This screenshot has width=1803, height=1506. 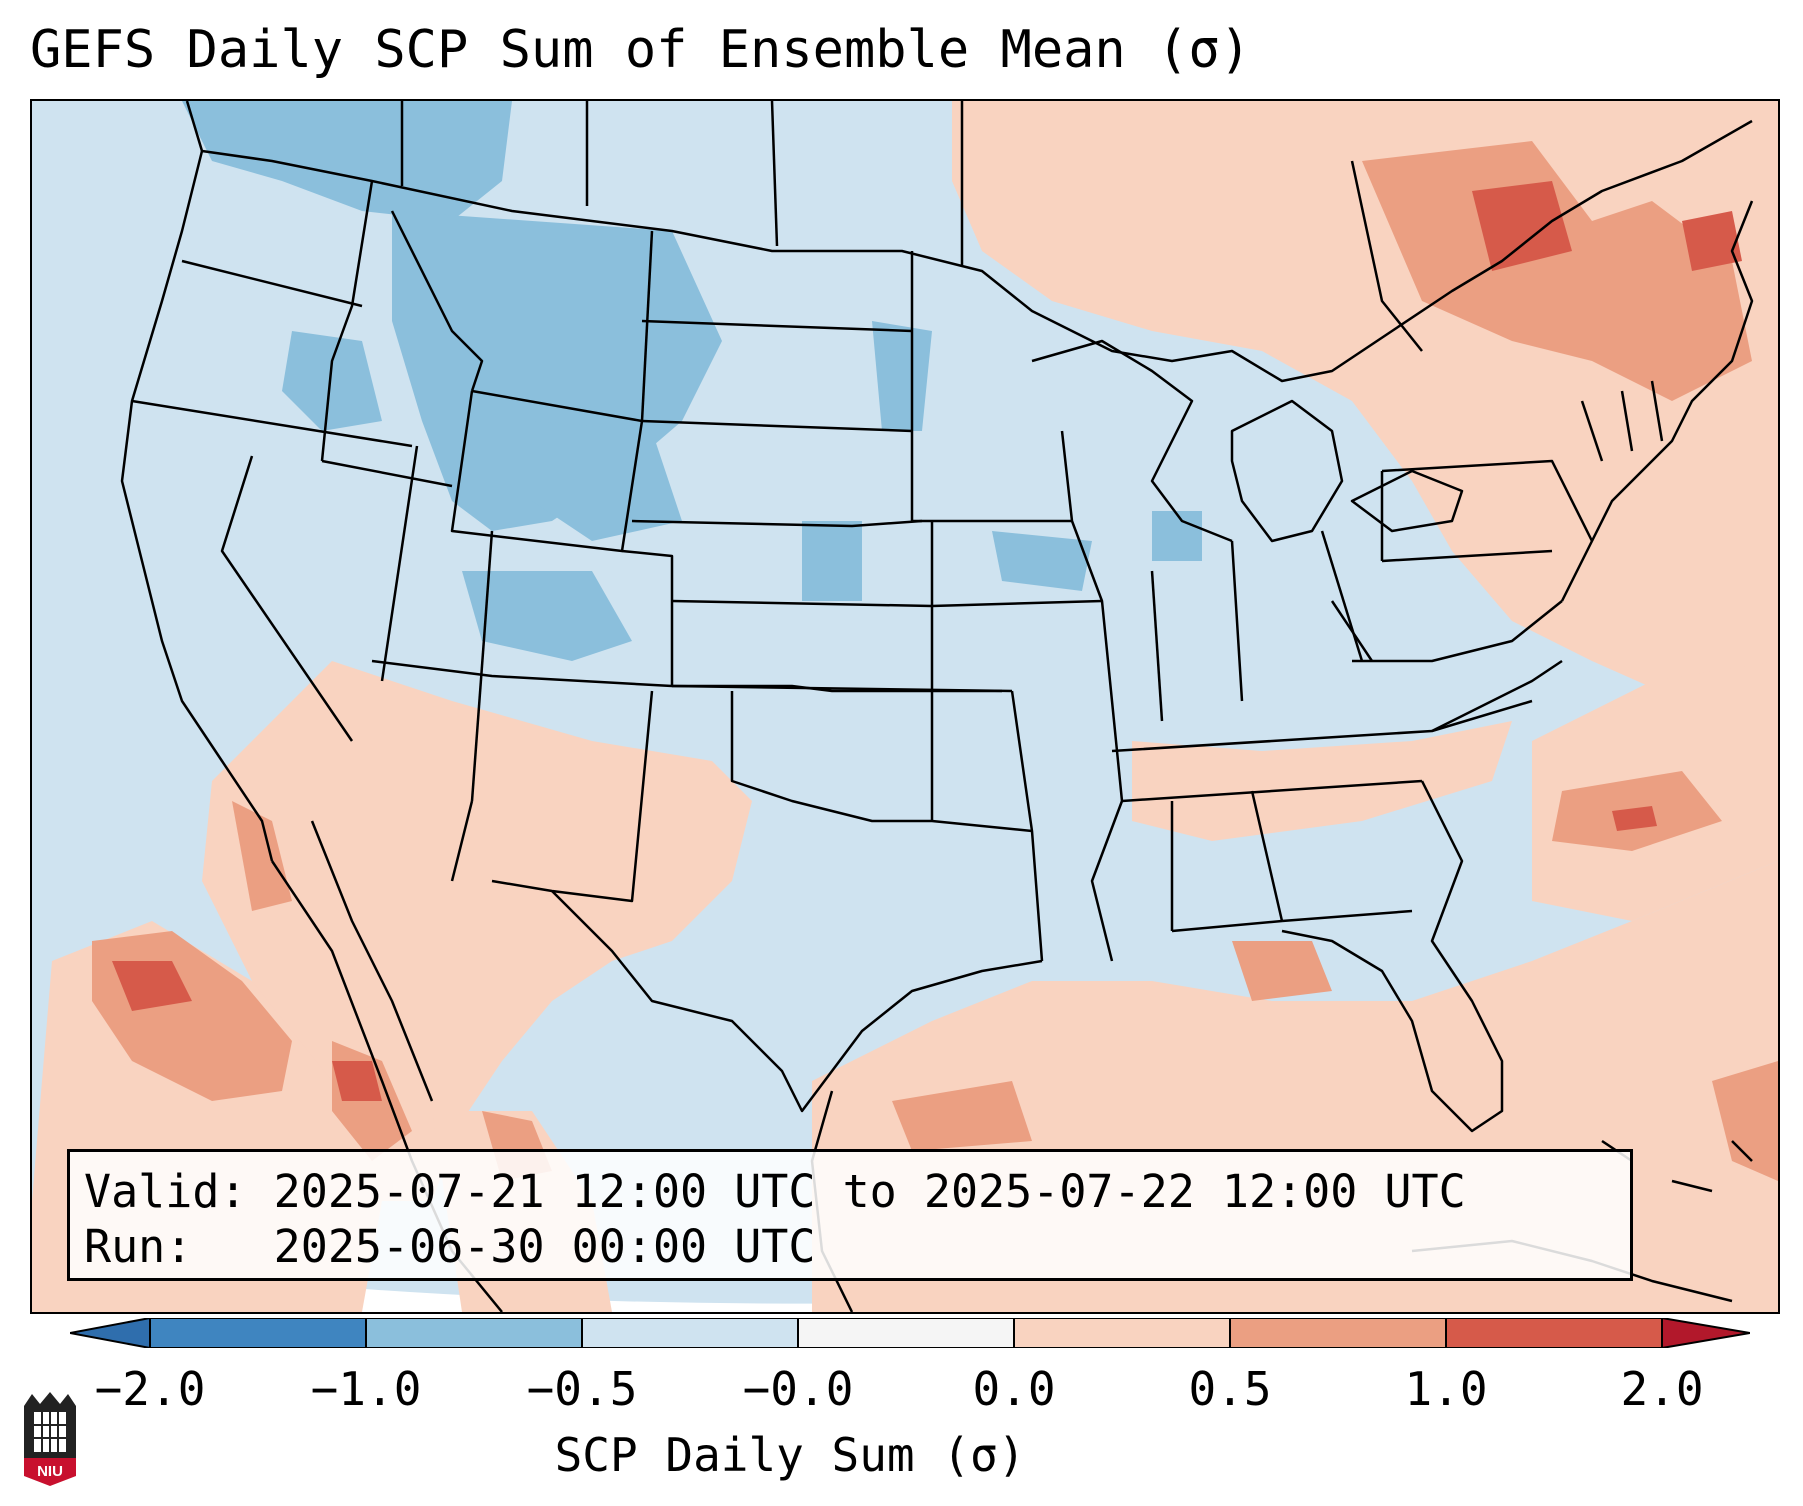 What do you see at coordinates (1014, 1389) in the screenshot?
I see `colorbar-tick-label: 0.0` at bounding box center [1014, 1389].